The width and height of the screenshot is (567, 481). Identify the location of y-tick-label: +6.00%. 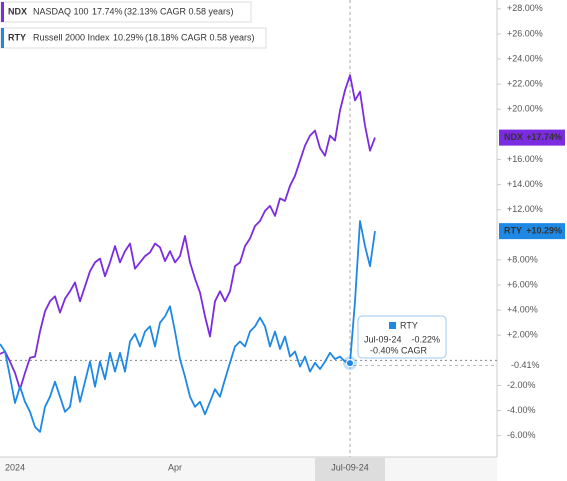
(522, 284).